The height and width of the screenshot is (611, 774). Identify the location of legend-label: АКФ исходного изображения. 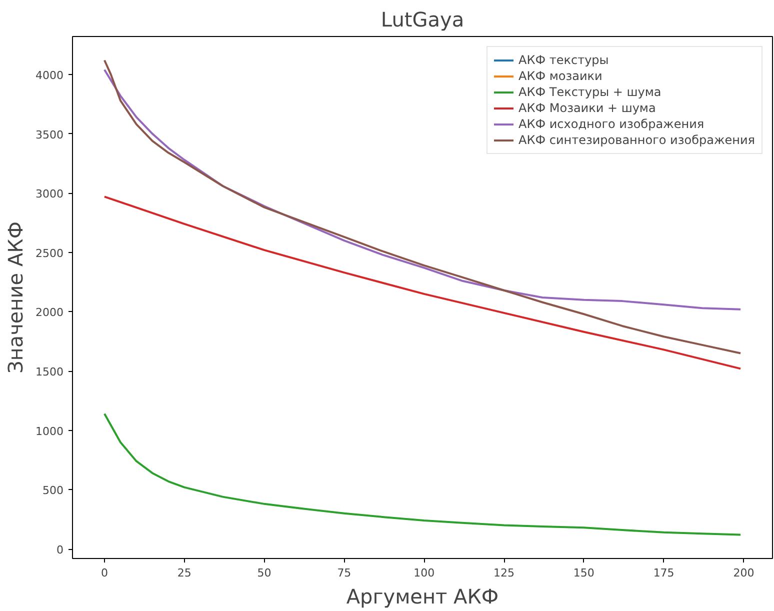
(611, 124).